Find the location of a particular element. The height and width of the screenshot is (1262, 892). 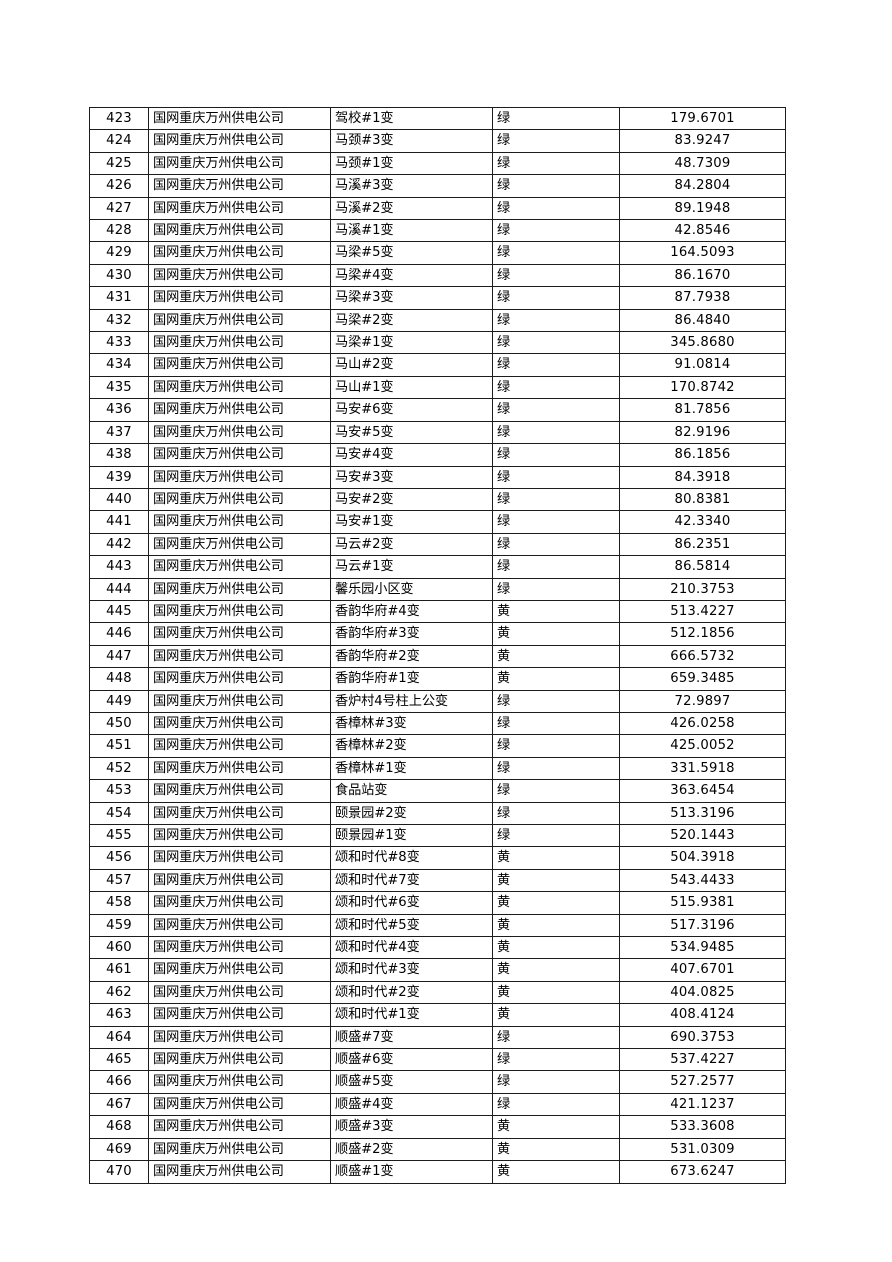

cell-index: 451 is located at coordinates (119, 746).